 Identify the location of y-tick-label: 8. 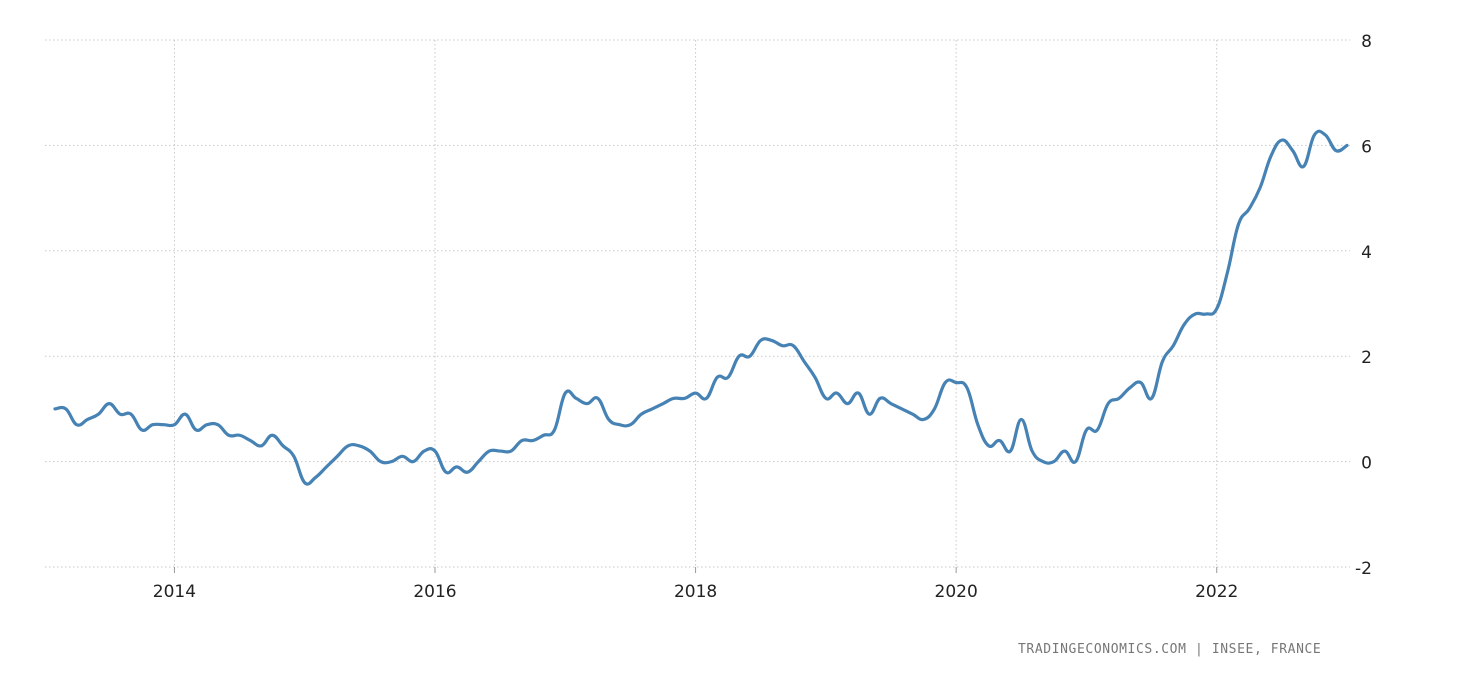
(1366, 42).